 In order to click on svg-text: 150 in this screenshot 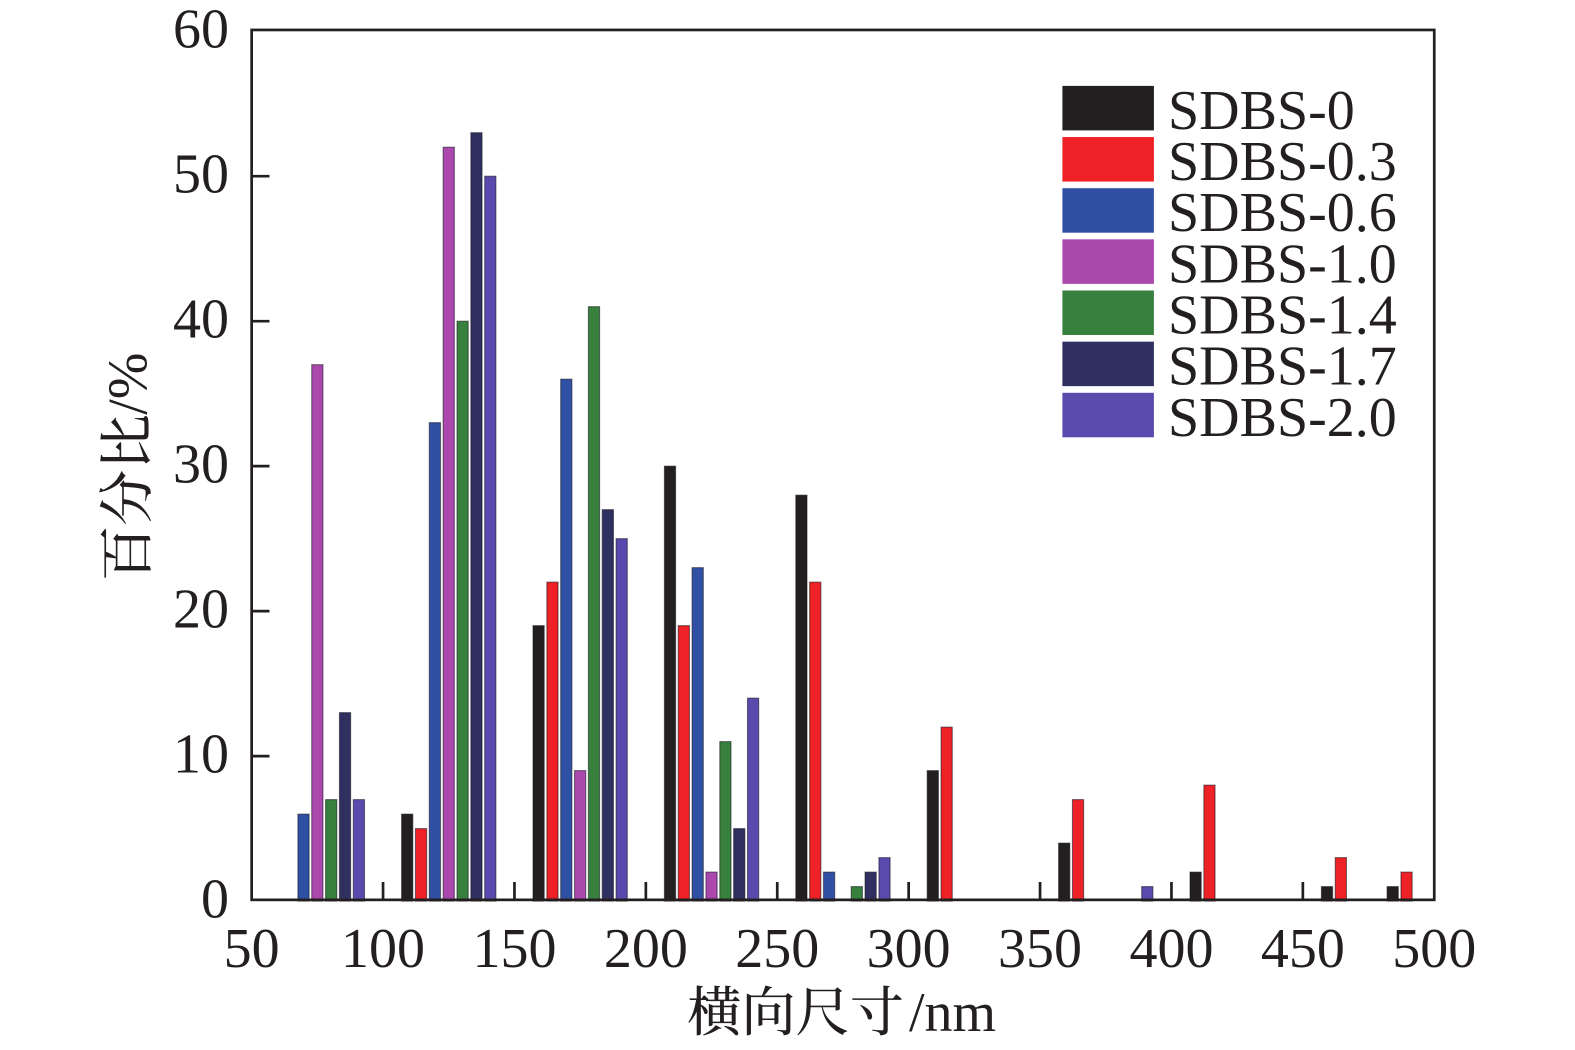, I will do `click(514, 949)`.